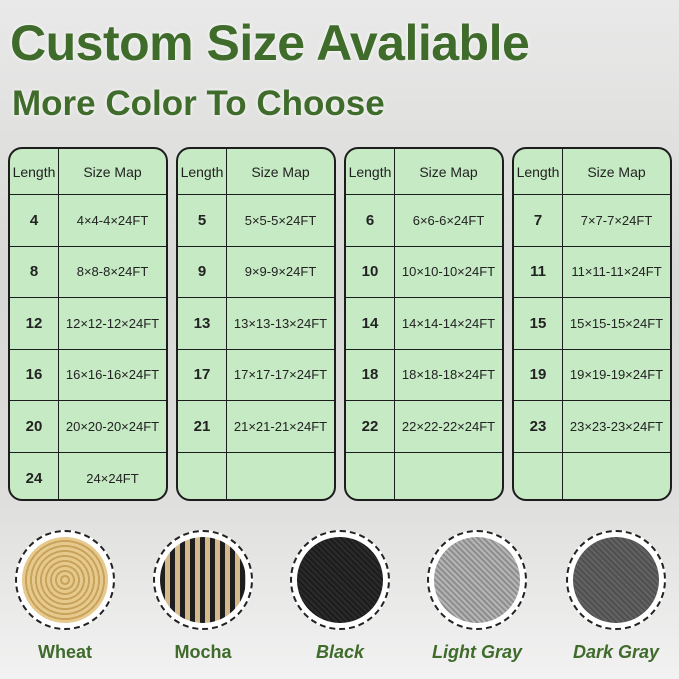  Describe the element at coordinates (112, 478) in the screenshot. I see `size-cell: 24×24FT` at that location.